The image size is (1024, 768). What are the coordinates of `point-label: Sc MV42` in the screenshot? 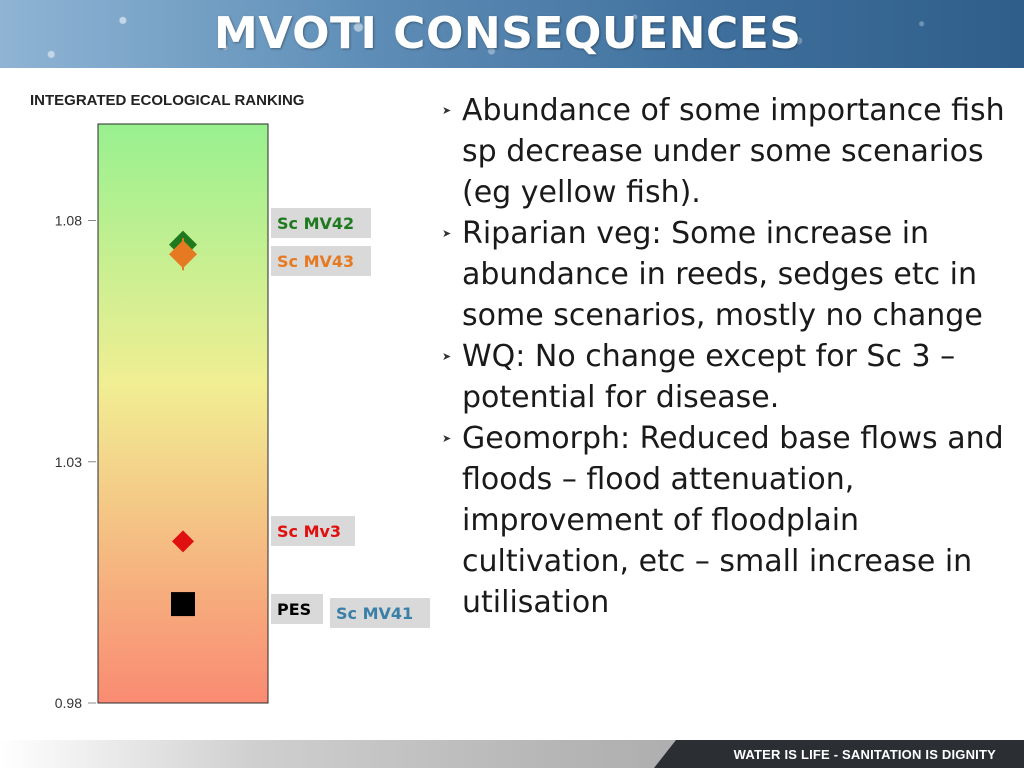 It's located at (315, 223).